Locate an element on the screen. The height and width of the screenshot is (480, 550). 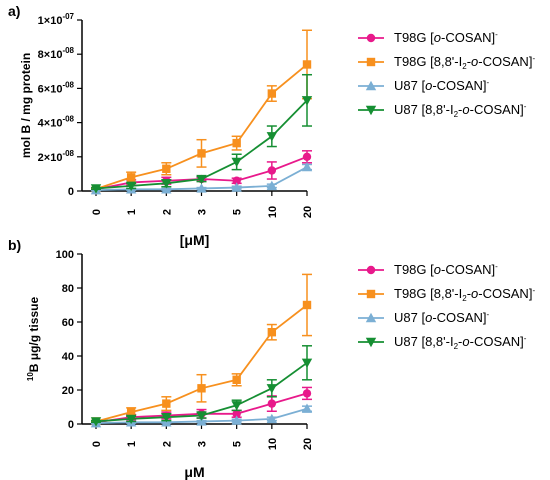
y-tick-label: 1×10-07 is located at coordinates (56, 19).